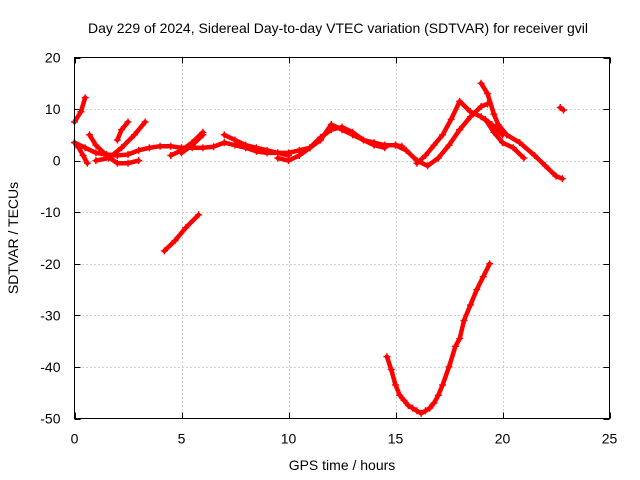 The height and width of the screenshot is (480, 640). I want to click on y-tick-label: -30, so click(50, 315).